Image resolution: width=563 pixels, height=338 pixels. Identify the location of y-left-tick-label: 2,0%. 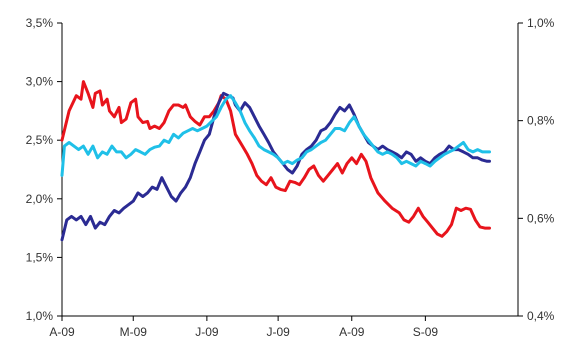
(40, 199).